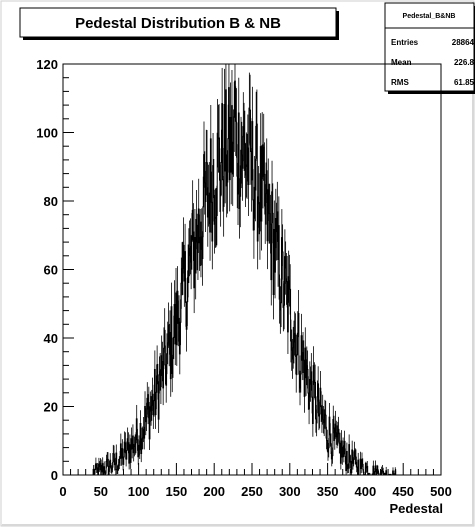 Image resolution: width=475 pixels, height=527 pixels. What do you see at coordinates (366, 491) in the screenshot?
I see `x-tick-label: 400` at bounding box center [366, 491].